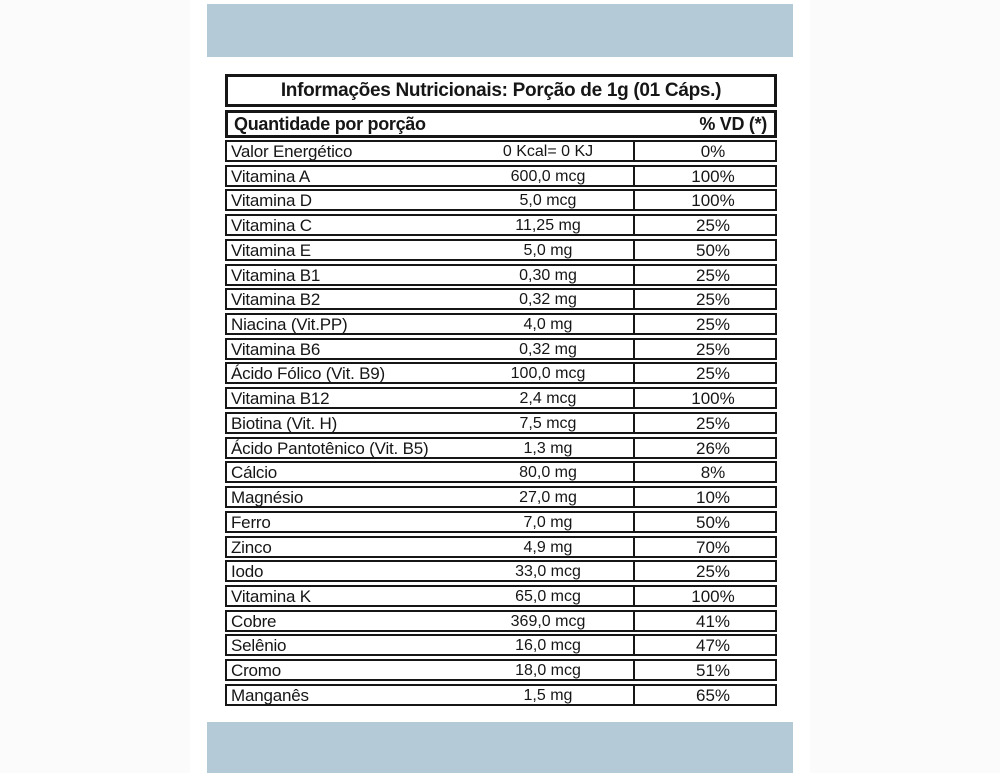 The width and height of the screenshot is (1000, 773). Describe the element at coordinates (270, 695) in the screenshot. I see `nutrient-name: Manganês` at that location.